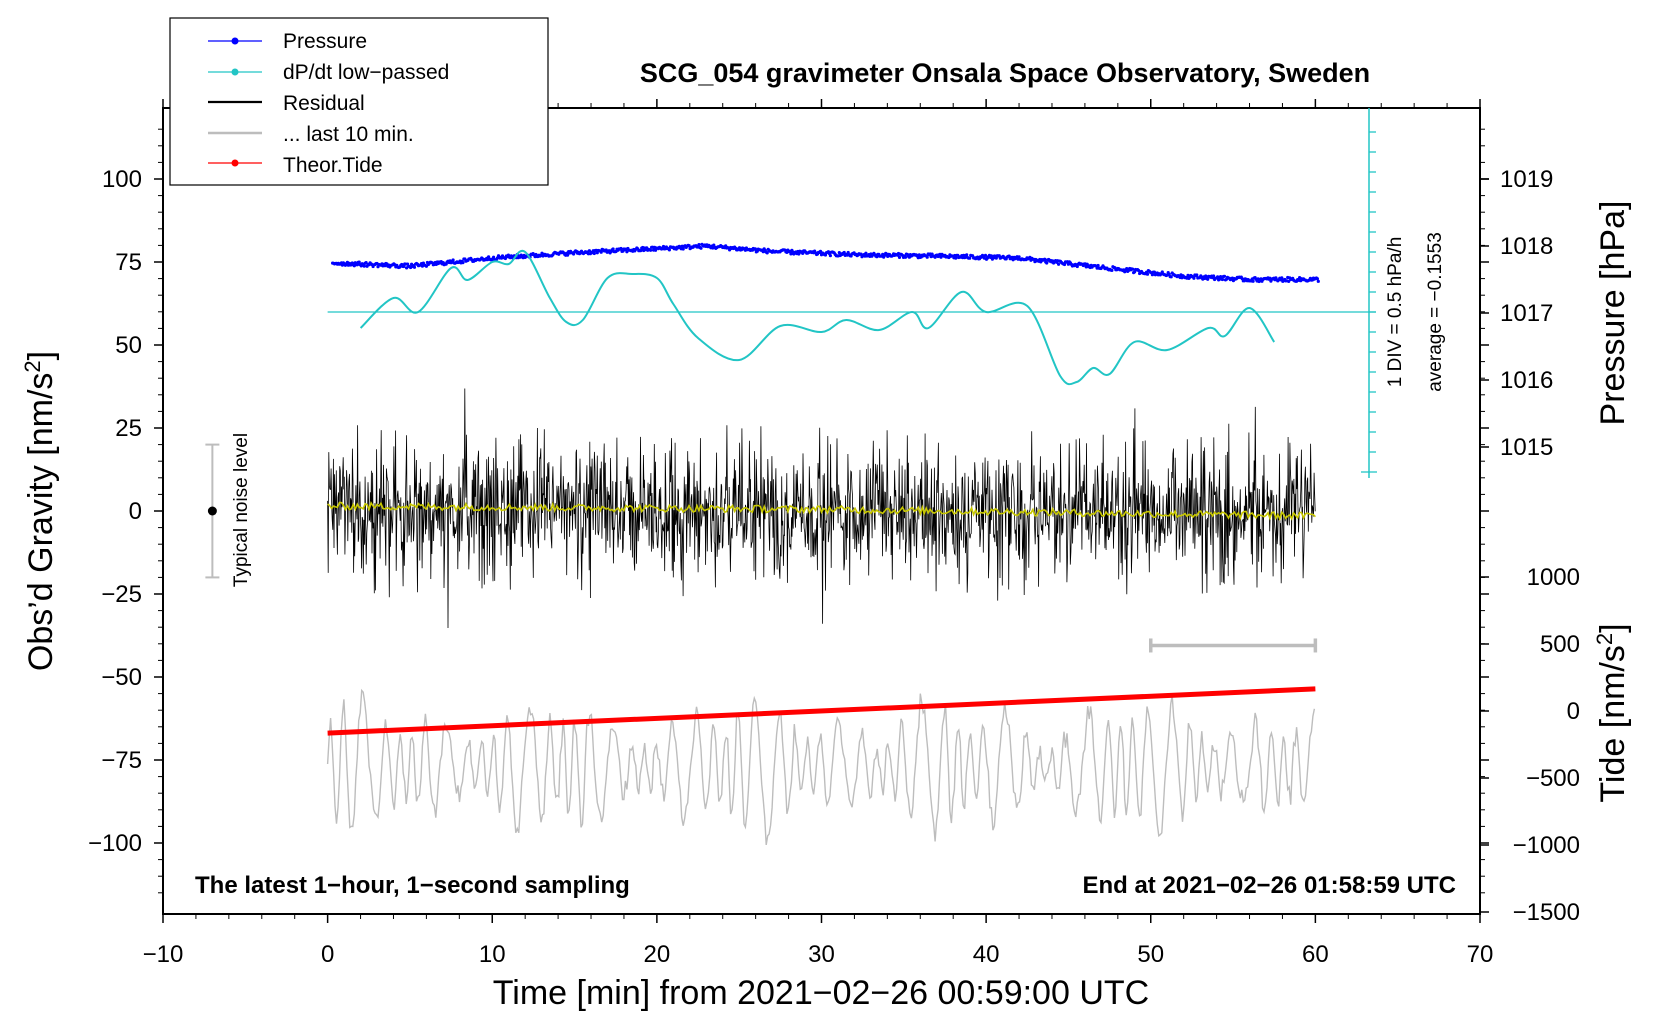 Image resolution: width=1660 pixels, height=1020 pixels. What do you see at coordinates (1613, 313) in the screenshot?
I see `y-axis-title-pressure: Pressure [hPa]` at bounding box center [1613, 313].